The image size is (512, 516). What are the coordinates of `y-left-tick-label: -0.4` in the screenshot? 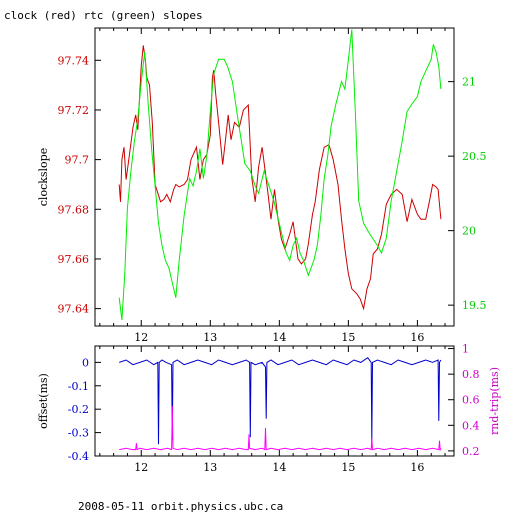 It's located at (78, 456).